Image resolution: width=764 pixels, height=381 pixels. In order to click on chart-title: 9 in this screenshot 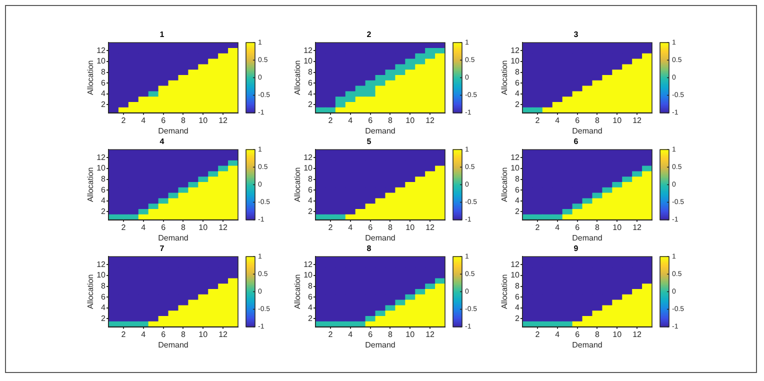, I will do `click(576, 249)`.